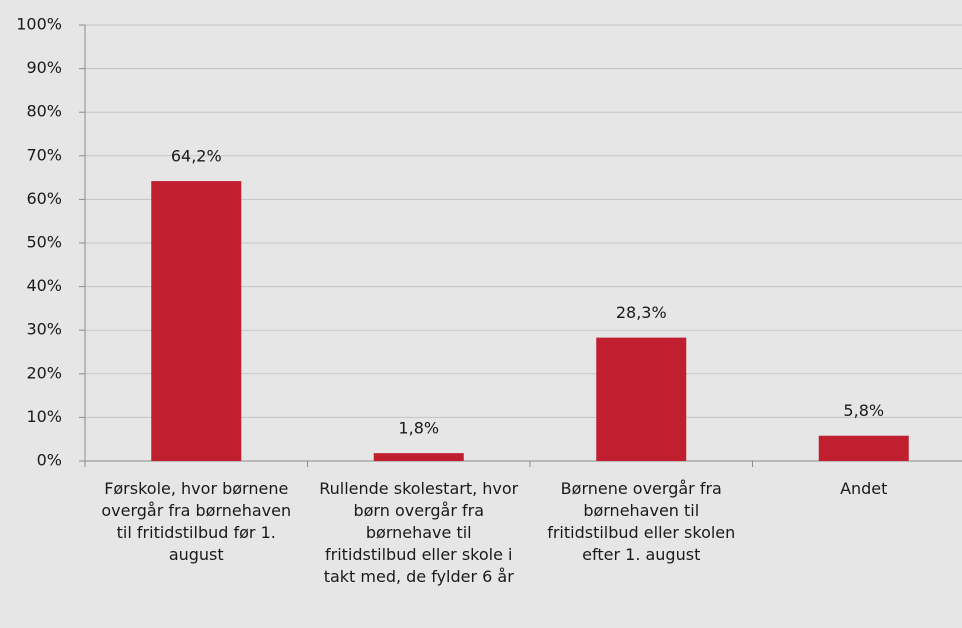 This screenshot has height=628, width=962. What do you see at coordinates (44, 67) in the screenshot?
I see `y-tick-label: 90%` at bounding box center [44, 67].